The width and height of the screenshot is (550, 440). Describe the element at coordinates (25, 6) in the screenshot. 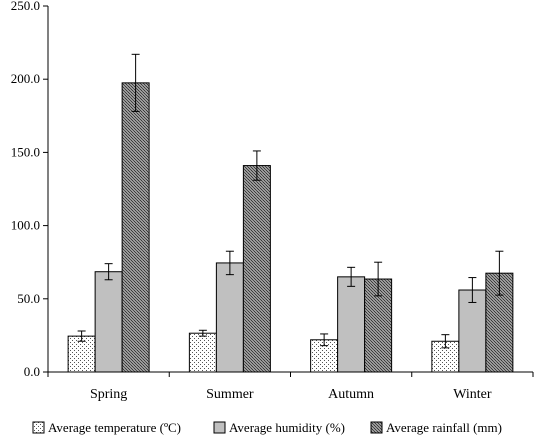

I see `y-tick-label: 250.0` at that location.